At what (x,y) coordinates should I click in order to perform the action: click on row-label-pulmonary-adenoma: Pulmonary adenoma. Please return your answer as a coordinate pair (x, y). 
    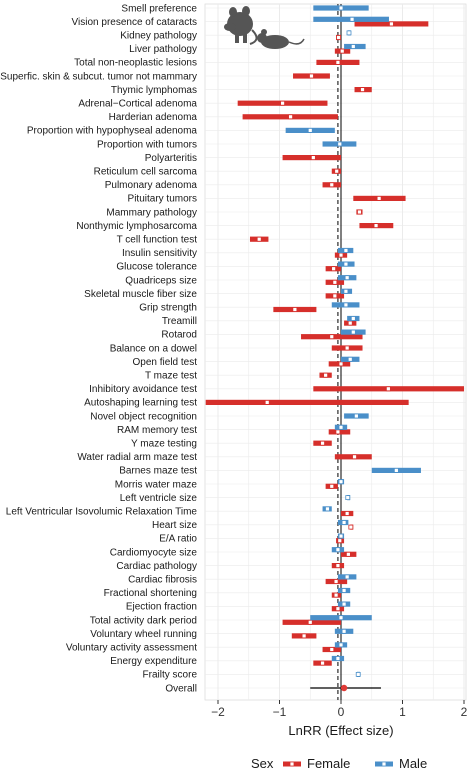
    Looking at the image, I should click on (151, 185).